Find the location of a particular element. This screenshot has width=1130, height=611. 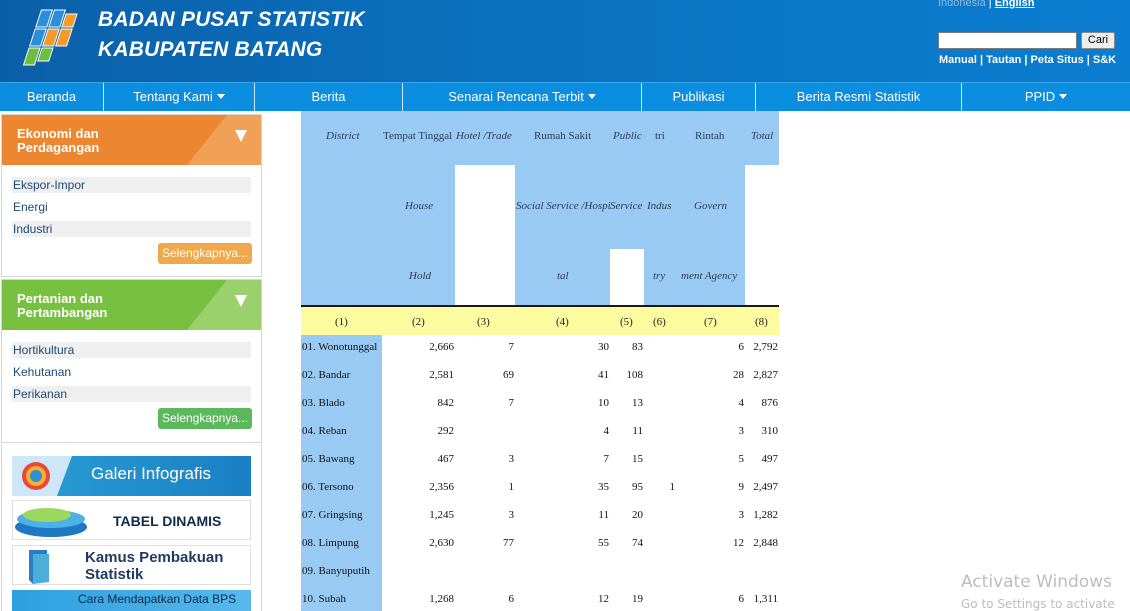

lang-indonesia-link: Indonesia is located at coordinates (962, 4).